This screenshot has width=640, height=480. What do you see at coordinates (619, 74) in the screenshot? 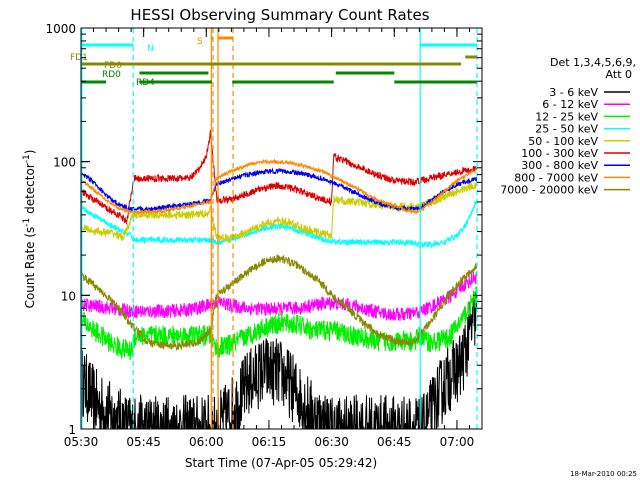
I see `legend-attenuator: Att 0` at bounding box center [619, 74].